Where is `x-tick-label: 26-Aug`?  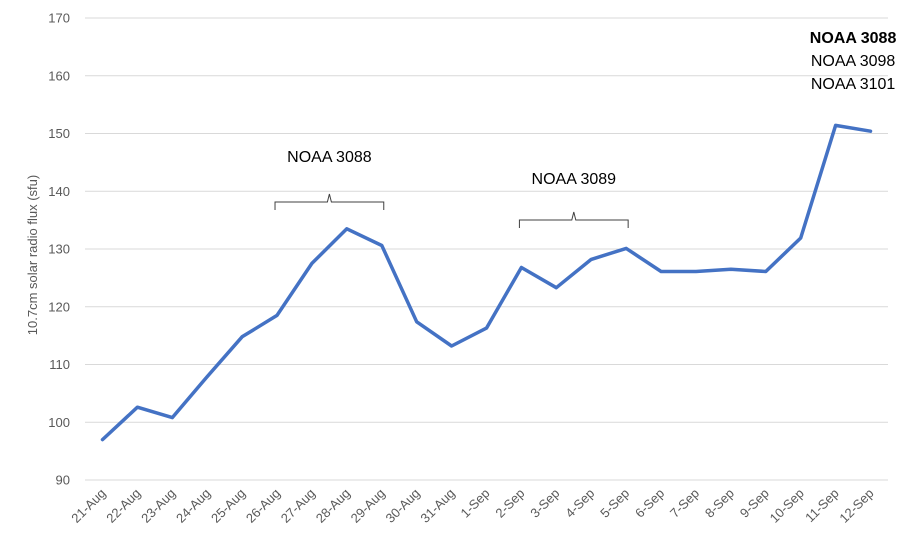
x-tick-label: 26-Aug is located at coordinates (263, 506).